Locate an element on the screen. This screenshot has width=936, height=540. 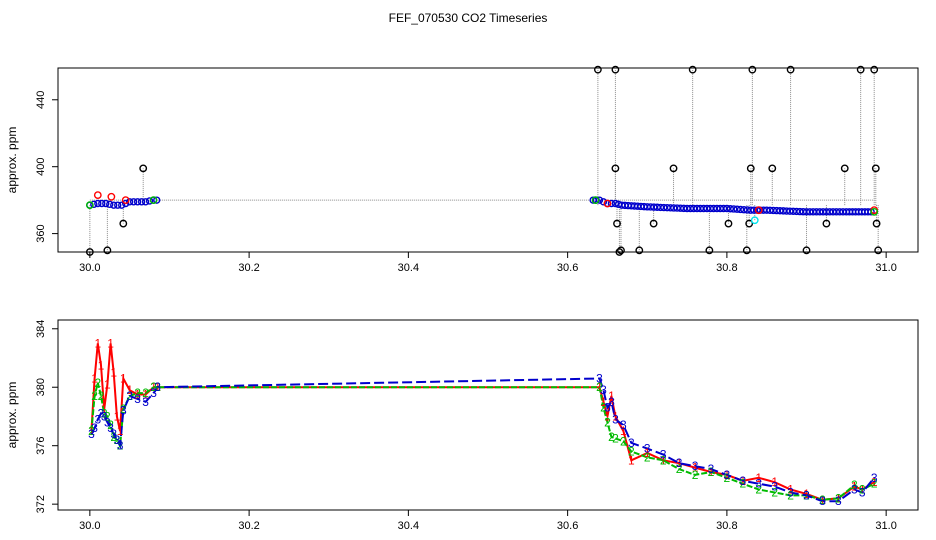
bottom-x-tick-label: 31.0 is located at coordinates (885, 526).